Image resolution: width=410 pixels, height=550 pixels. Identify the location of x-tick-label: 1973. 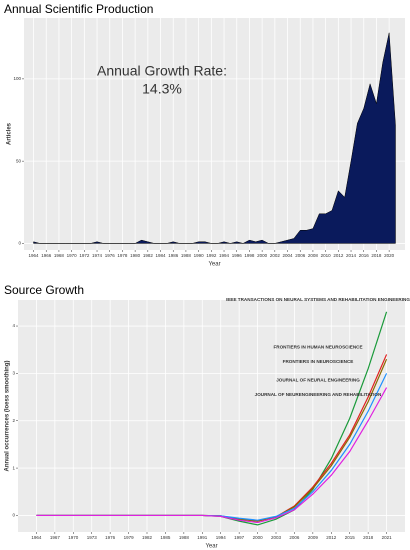
(92, 537).